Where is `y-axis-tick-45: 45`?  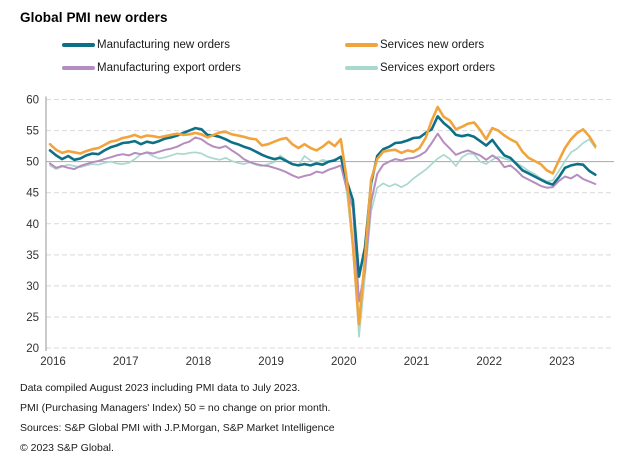 y-axis-tick-45: 45 is located at coordinates (32, 194).